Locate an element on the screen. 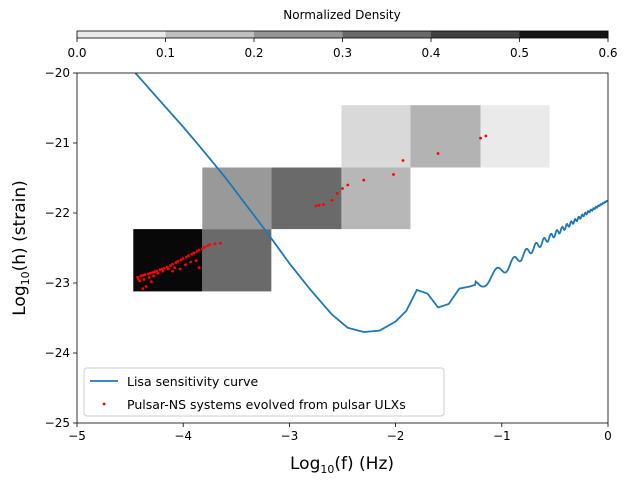 The image size is (640, 480). y-tick-label: −24 is located at coordinates (57, 353).